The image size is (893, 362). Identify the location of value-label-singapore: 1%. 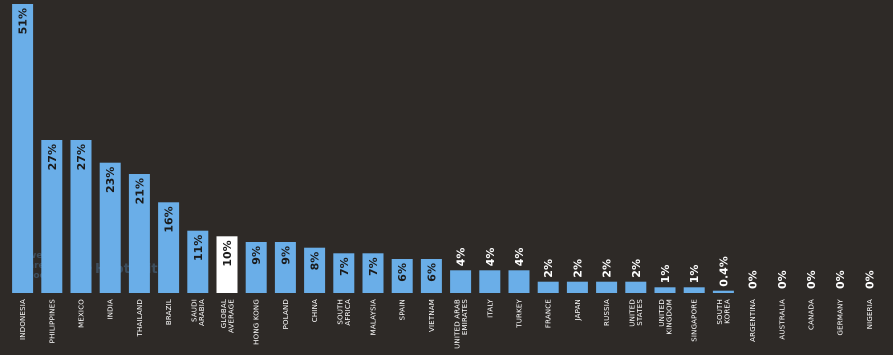
(694, 274).